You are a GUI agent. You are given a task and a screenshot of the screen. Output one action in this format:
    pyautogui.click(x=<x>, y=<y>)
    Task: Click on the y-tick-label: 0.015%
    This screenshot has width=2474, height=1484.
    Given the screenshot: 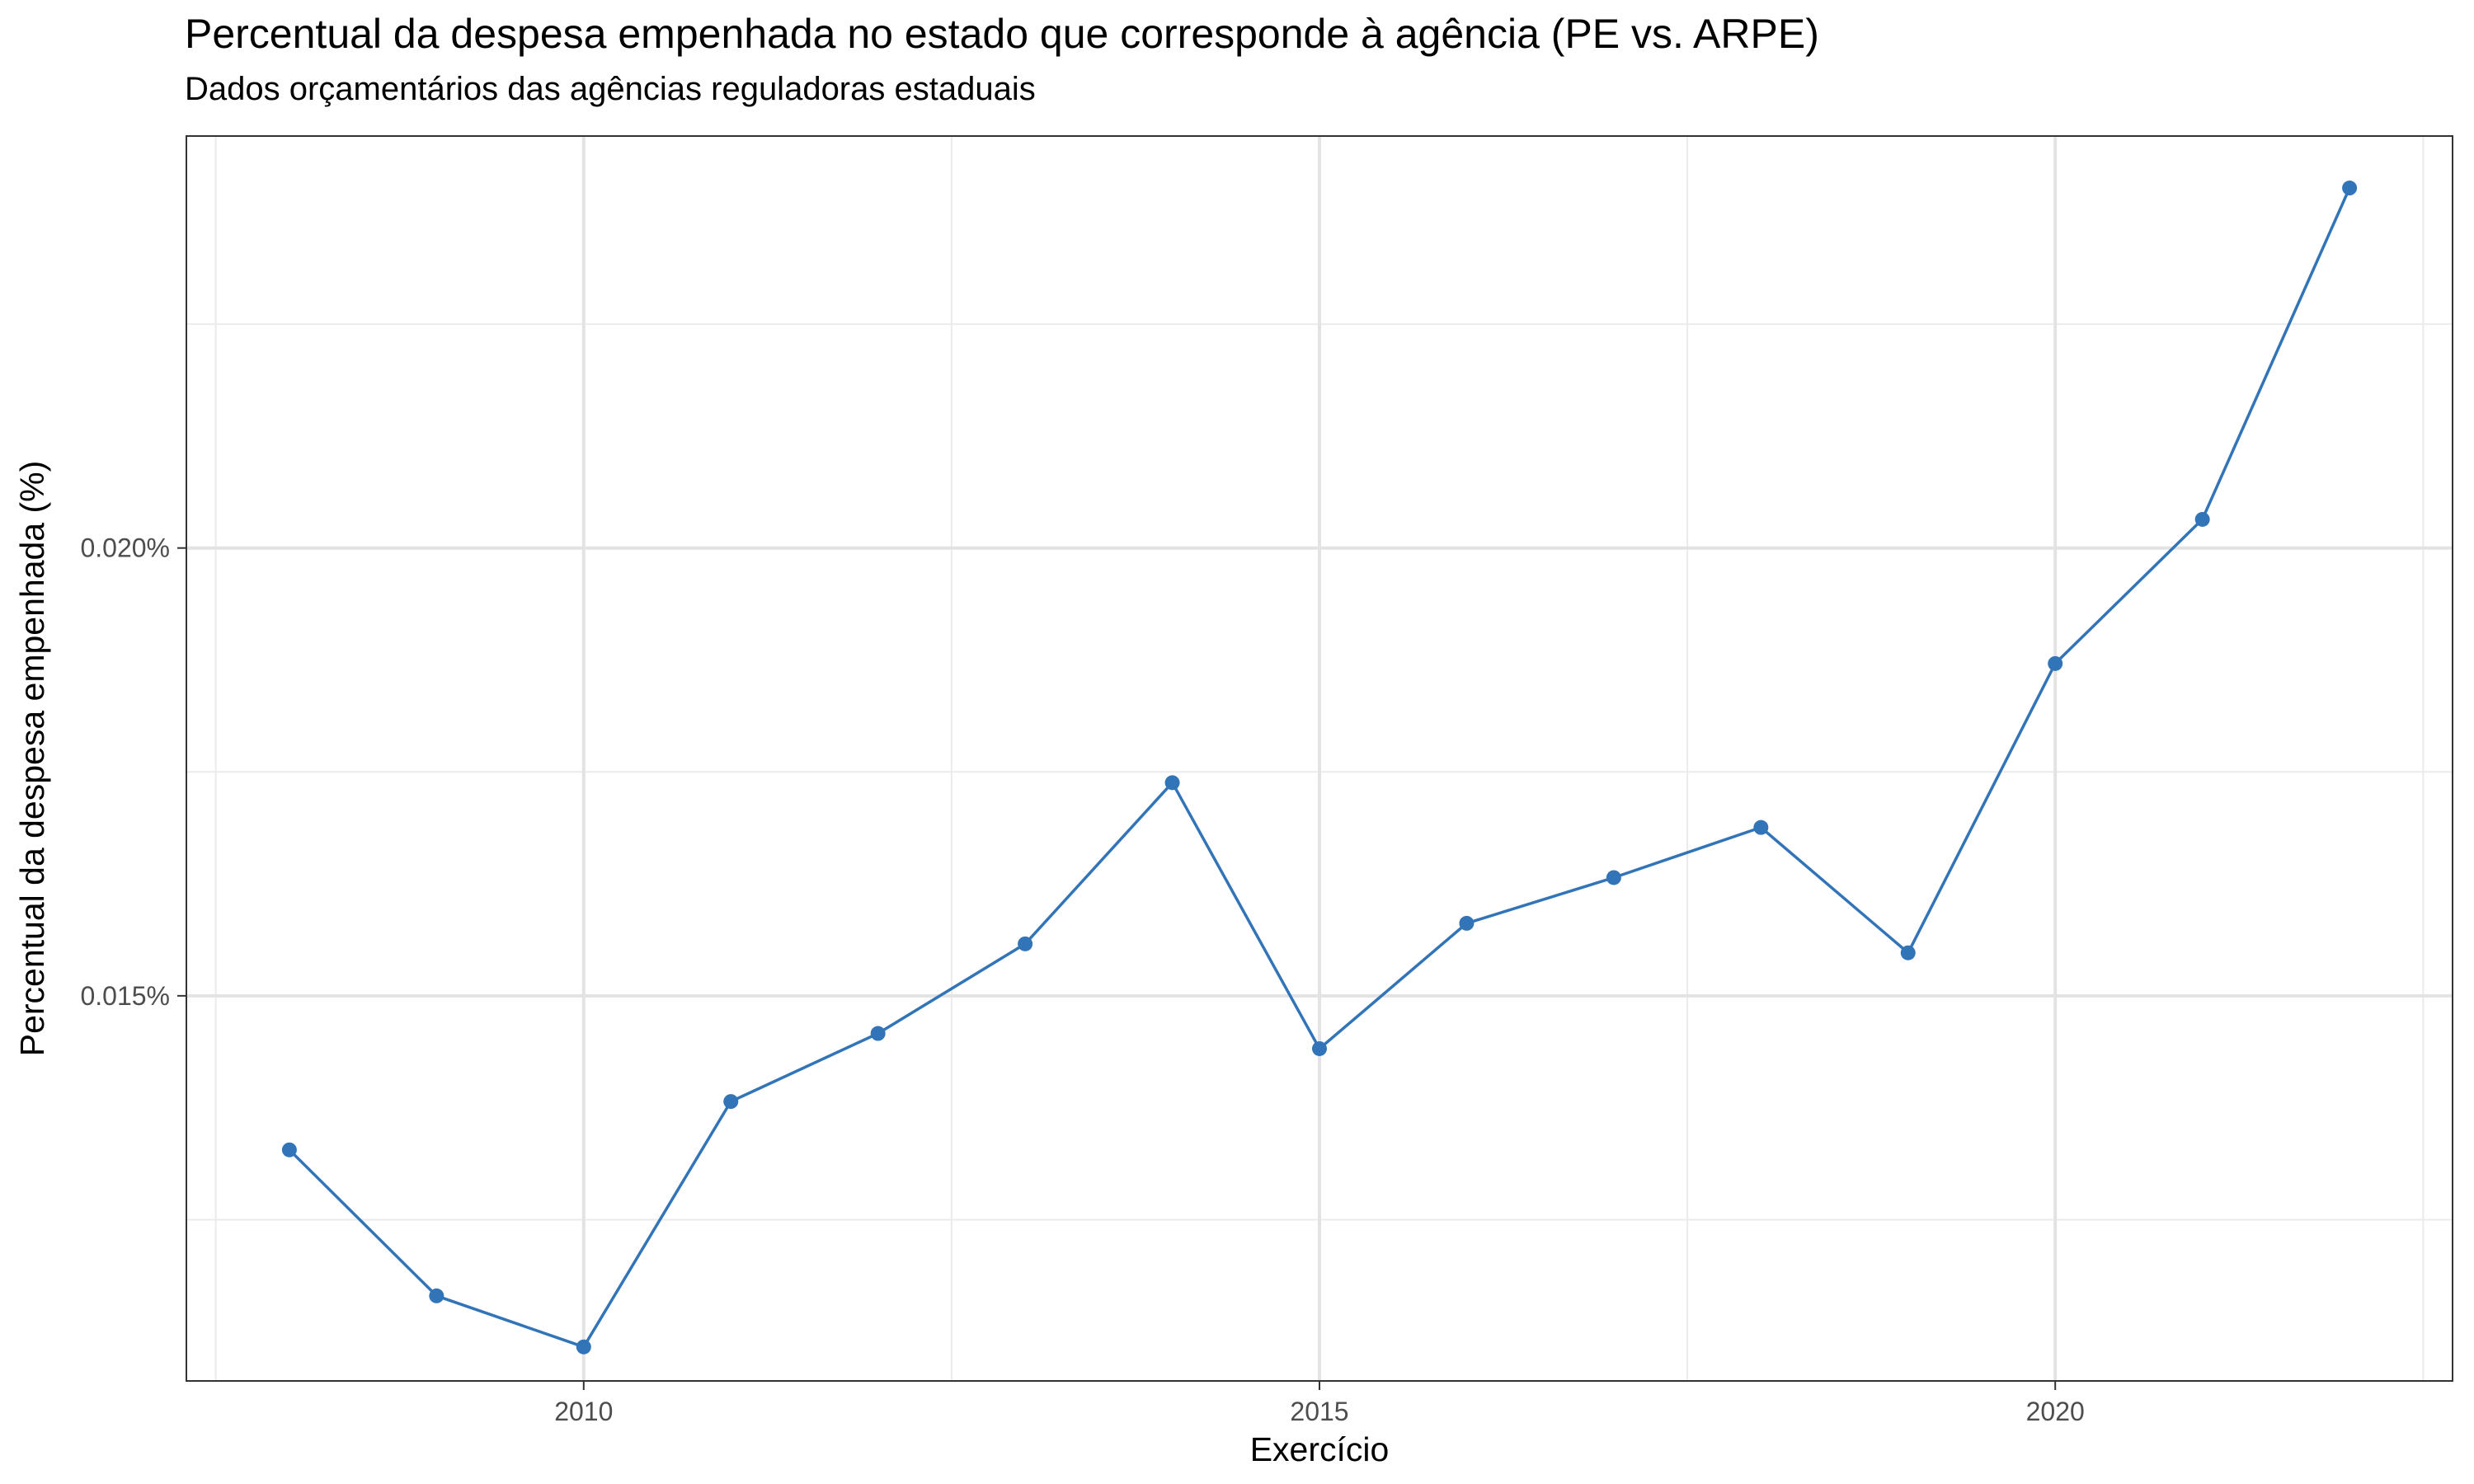 What is the action you would take?
    pyautogui.click(x=125, y=996)
    